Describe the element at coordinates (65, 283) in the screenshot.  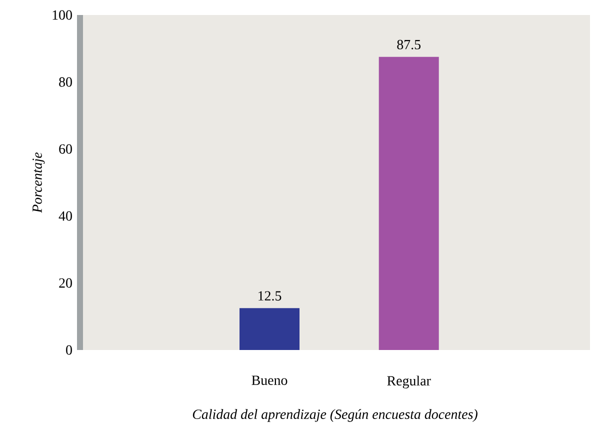
I see `y-tick-label: 20` at that location.